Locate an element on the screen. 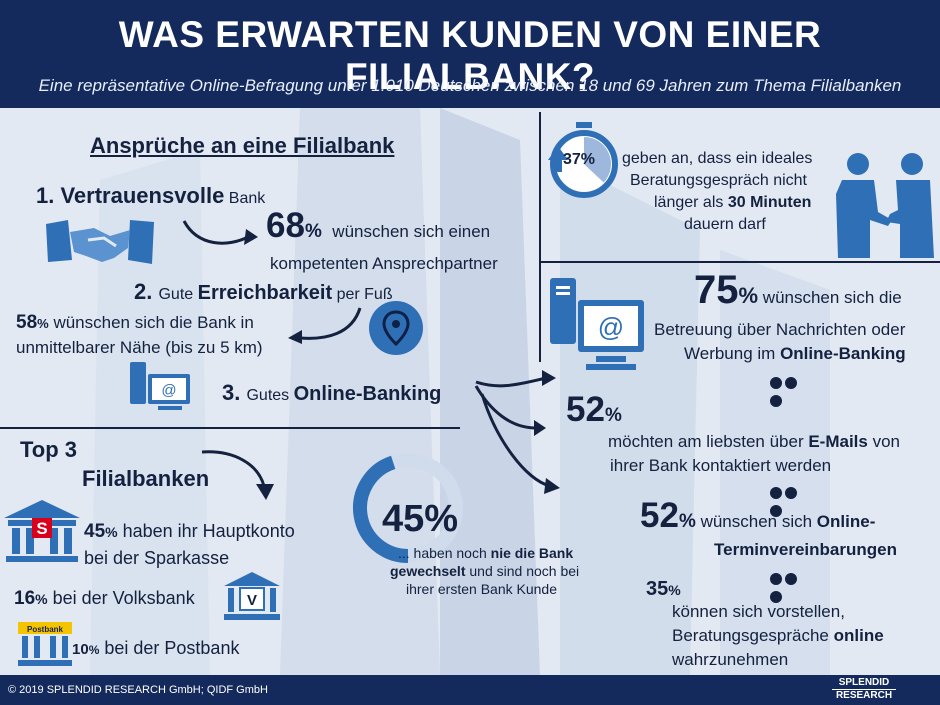 The height and width of the screenshot is (705, 940). arrow-top3-icon is located at coordinates (237, 475).